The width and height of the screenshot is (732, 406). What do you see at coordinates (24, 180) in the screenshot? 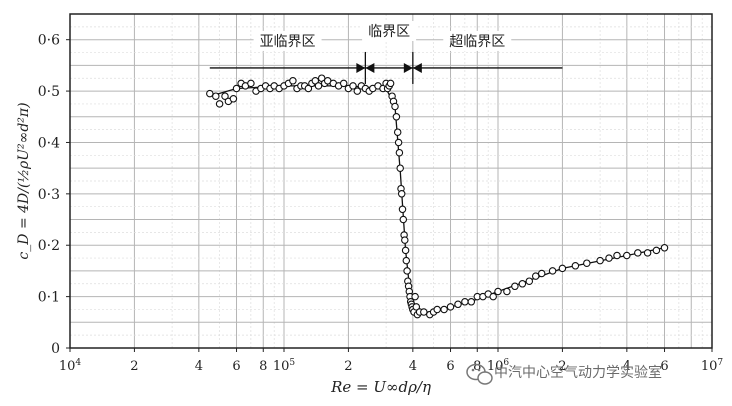
I see `y-axis-label: c_D = 4D/(½ρU²∞d²π)` at bounding box center [24, 180].